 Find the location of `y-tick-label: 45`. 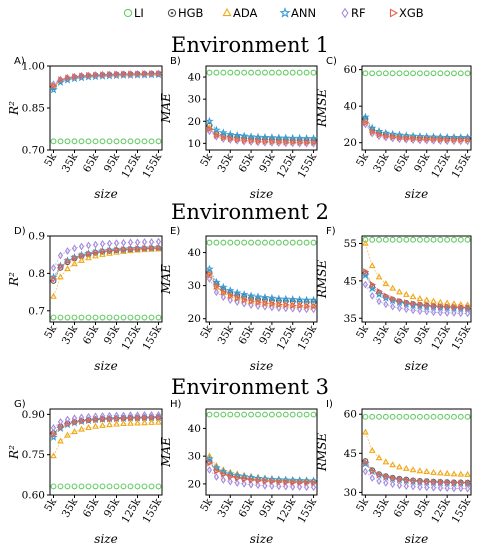

y-tick-label: 45 is located at coordinates (350, 281).